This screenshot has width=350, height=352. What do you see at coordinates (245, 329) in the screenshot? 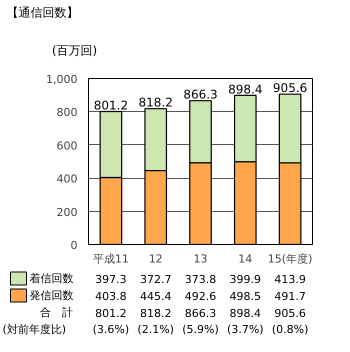
I see `text: (3.7%)` at bounding box center [245, 329].